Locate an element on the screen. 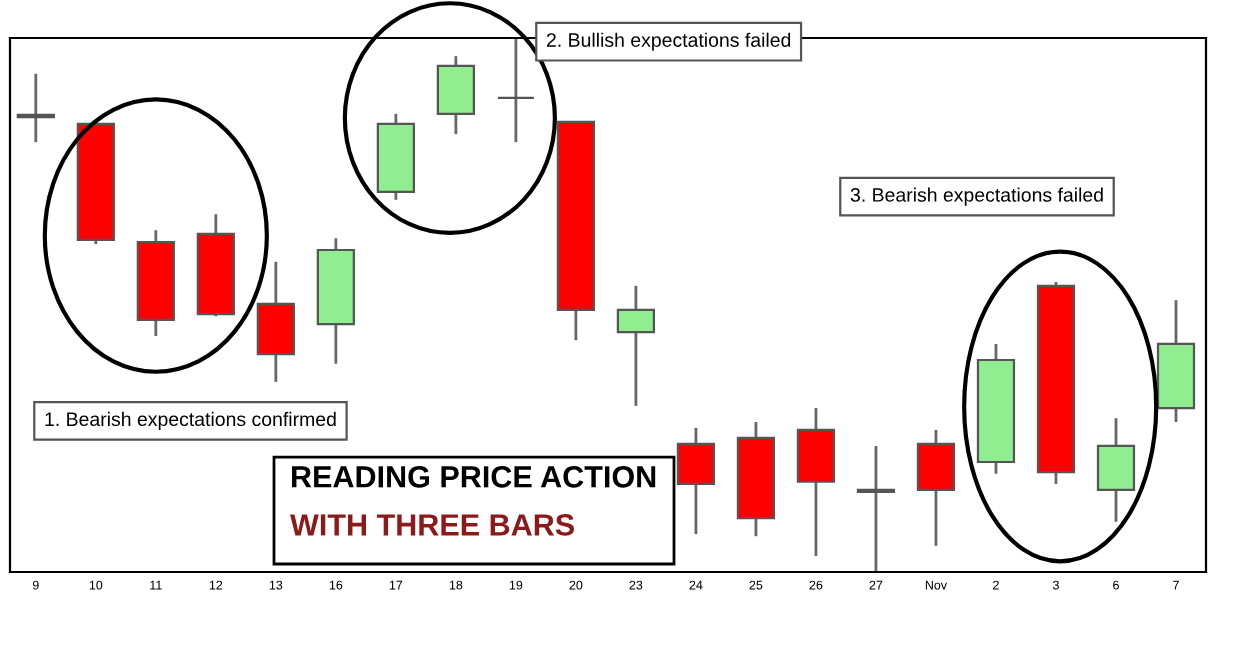 The width and height of the screenshot is (1238, 646). text: READING PRICE ACTION is located at coordinates (474, 477).